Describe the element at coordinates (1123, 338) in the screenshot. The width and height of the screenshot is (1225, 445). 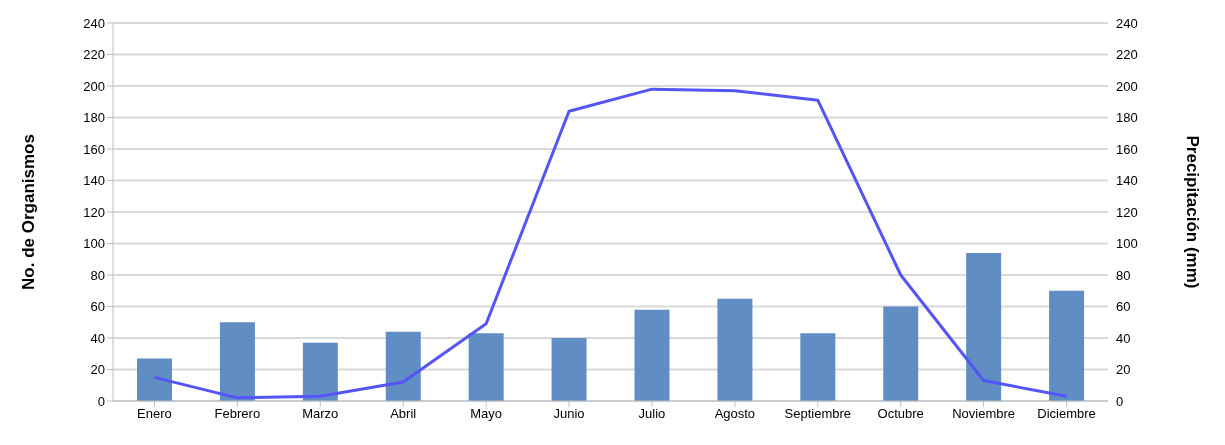
I see `y2-tick-label: 40` at that location.